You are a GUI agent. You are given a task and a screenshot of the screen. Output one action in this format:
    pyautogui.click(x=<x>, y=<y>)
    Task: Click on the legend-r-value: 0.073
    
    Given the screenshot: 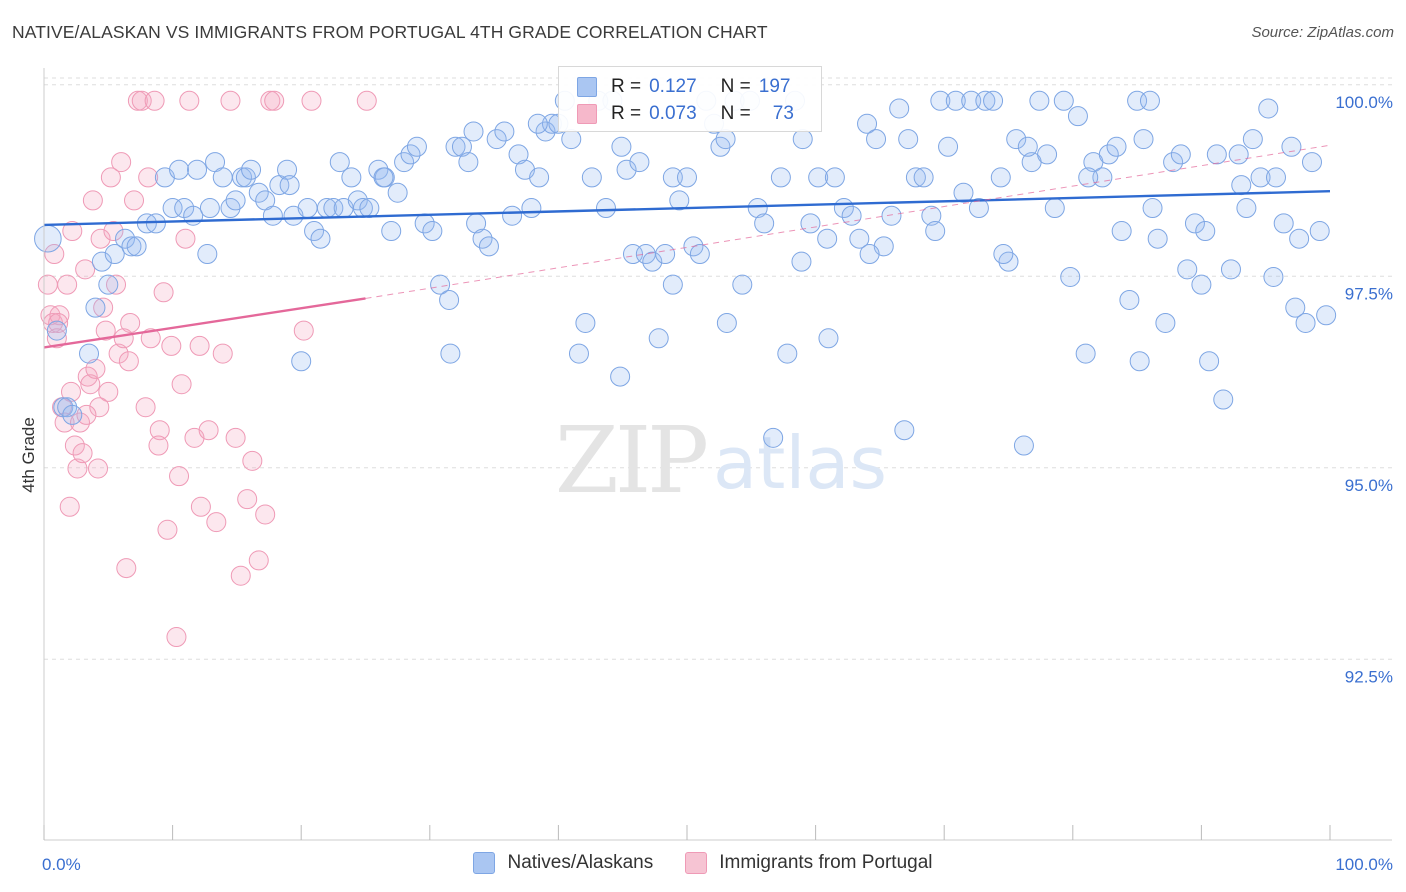 What is the action you would take?
    pyautogui.click(x=673, y=113)
    